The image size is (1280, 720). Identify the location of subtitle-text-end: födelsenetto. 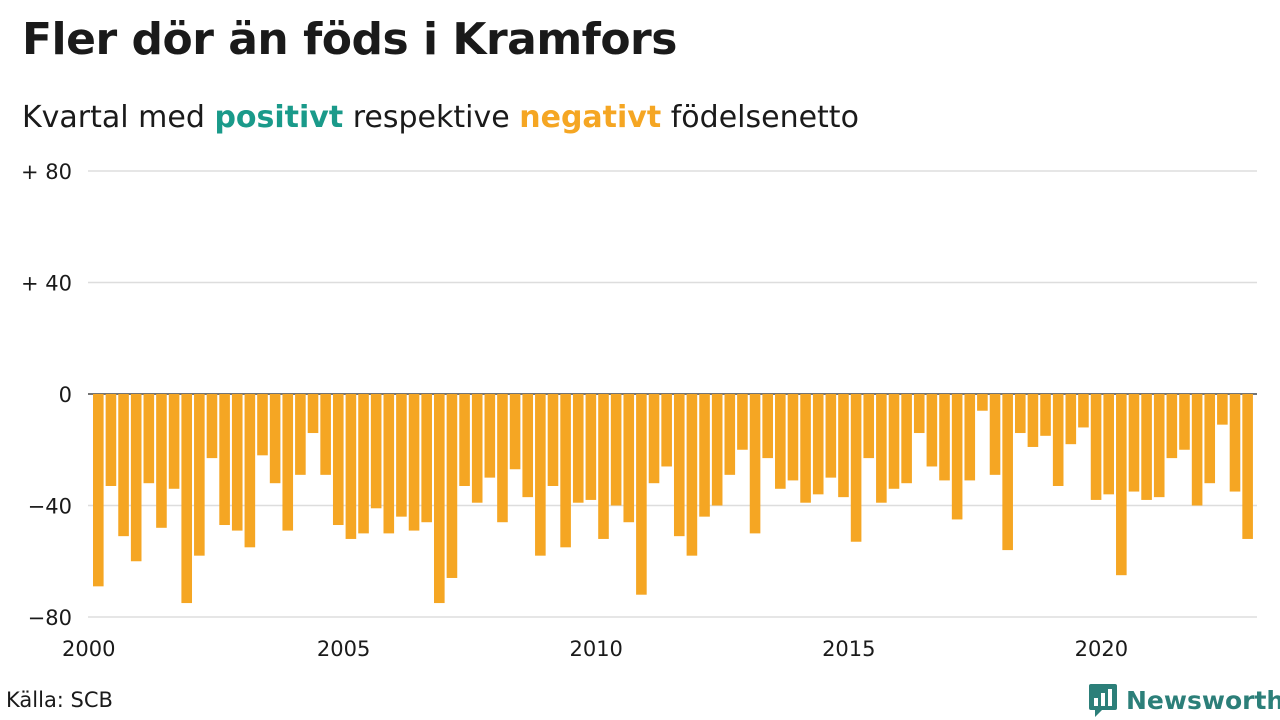
(764, 117).